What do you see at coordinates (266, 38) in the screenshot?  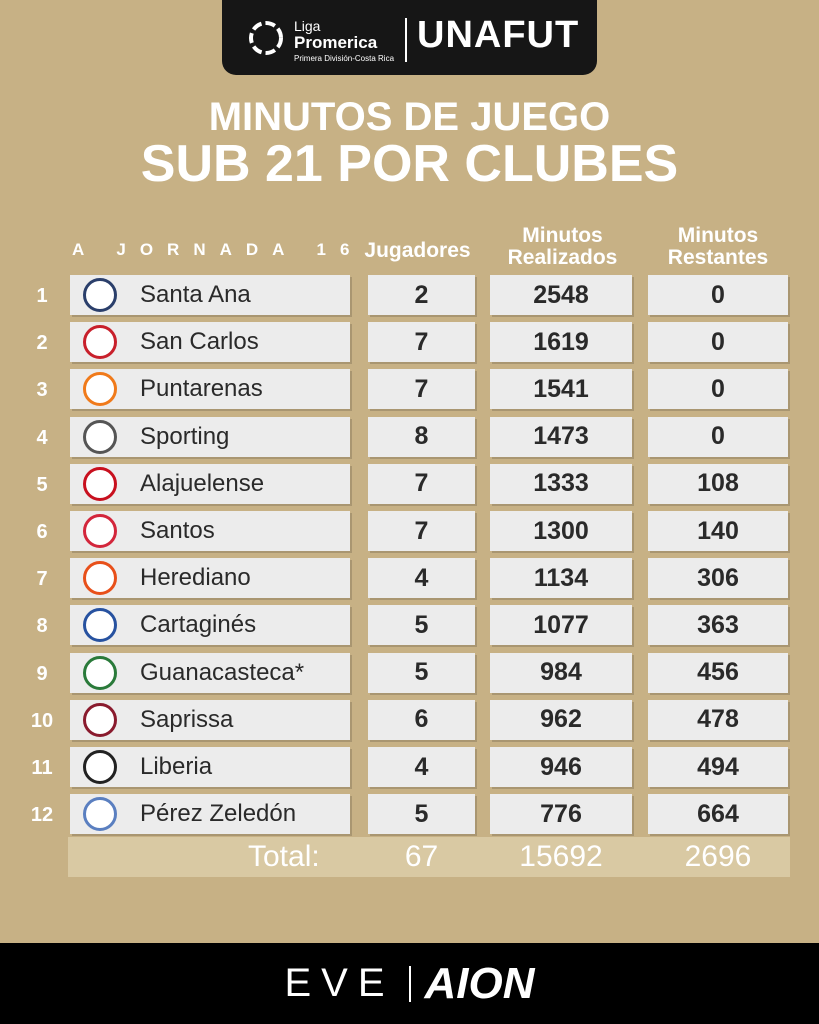 I see `liga-logo` at bounding box center [266, 38].